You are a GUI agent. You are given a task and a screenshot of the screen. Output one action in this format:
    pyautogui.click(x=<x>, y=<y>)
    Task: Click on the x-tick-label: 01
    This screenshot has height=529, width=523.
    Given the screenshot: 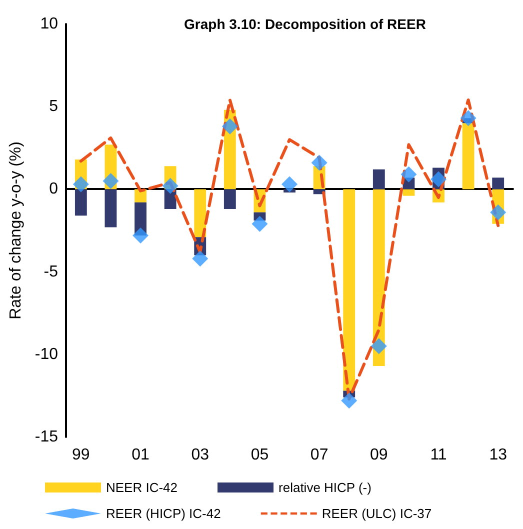 What is the action you would take?
    pyautogui.click(x=141, y=455)
    